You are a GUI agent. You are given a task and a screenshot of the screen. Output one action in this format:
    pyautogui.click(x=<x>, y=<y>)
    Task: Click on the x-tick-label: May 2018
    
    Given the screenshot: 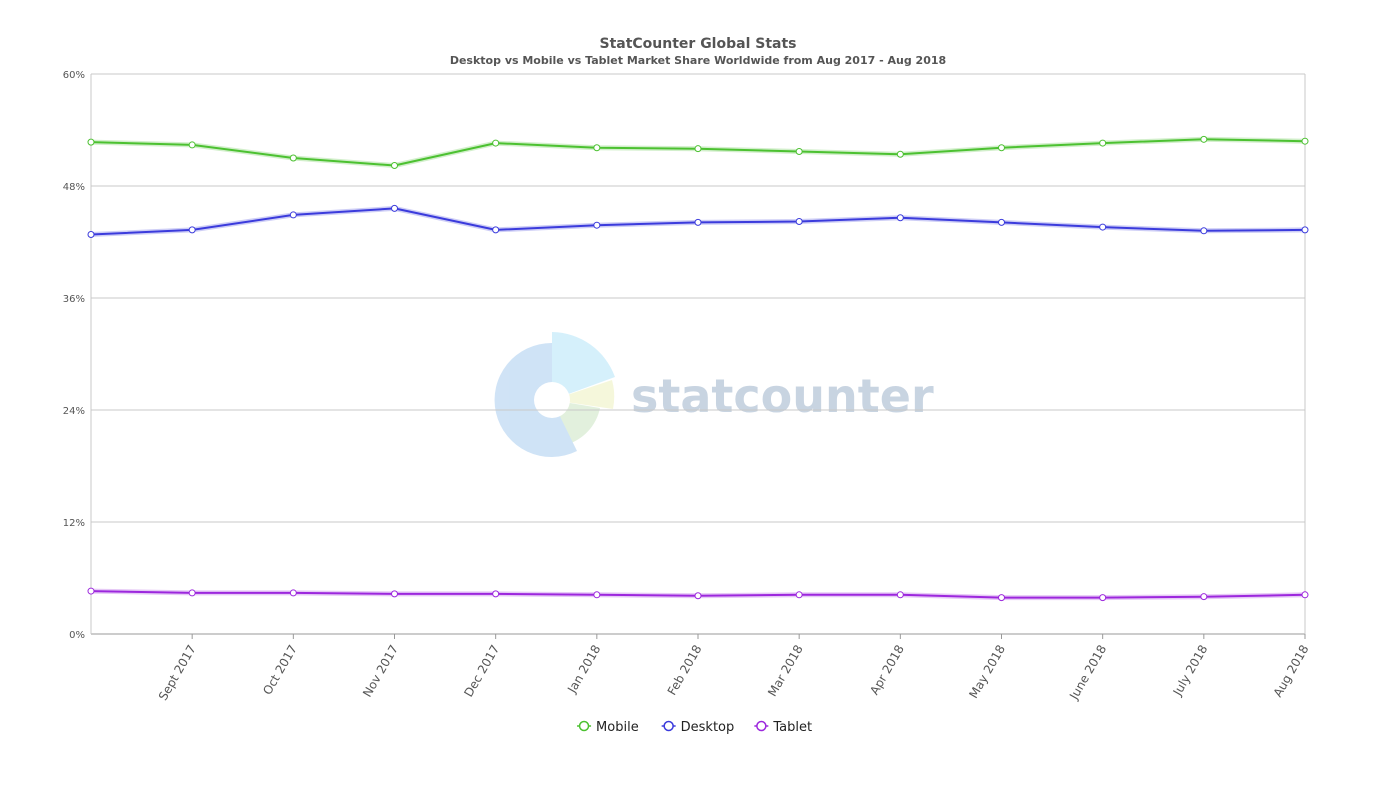 What is the action you would take?
    pyautogui.click(x=987, y=672)
    